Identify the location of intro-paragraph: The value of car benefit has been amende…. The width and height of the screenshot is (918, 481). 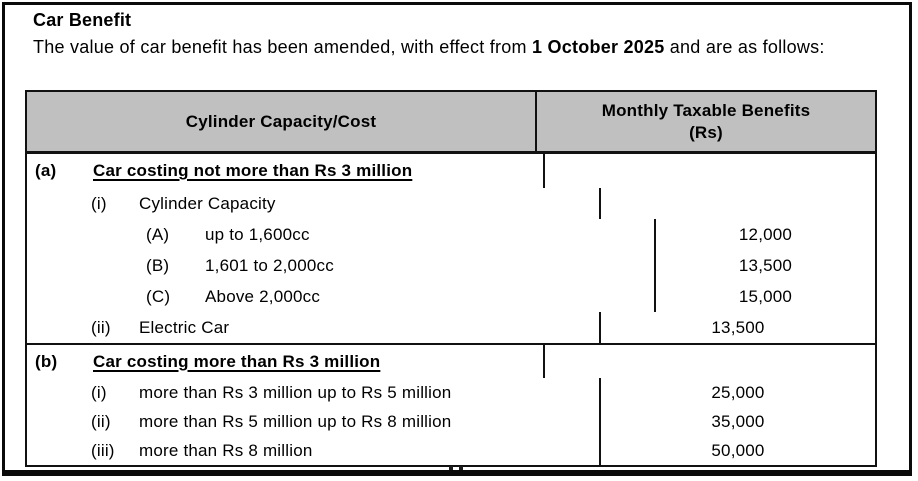
(470, 47).